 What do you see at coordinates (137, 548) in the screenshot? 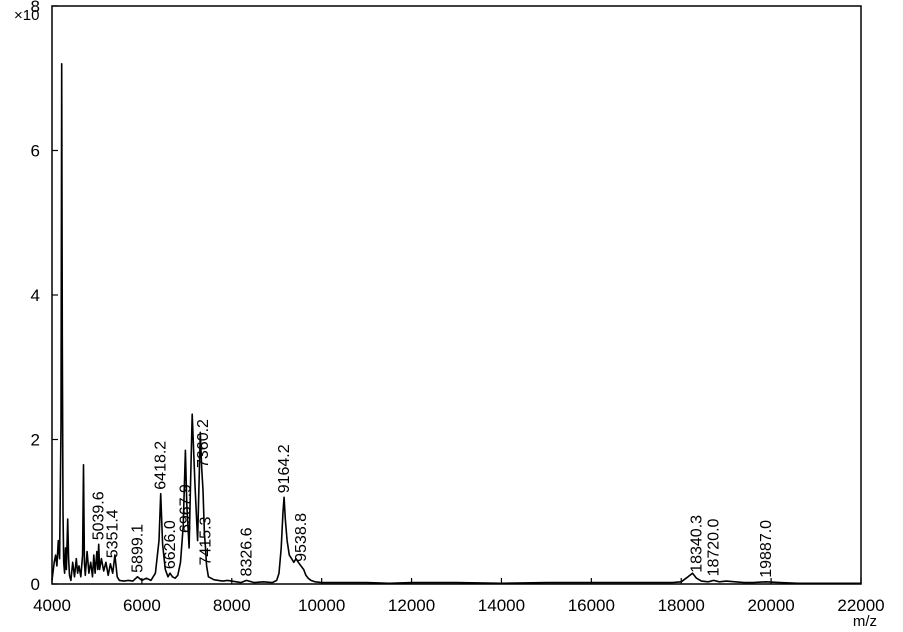
I see `peak-label: 5899.1` at bounding box center [137, 548].